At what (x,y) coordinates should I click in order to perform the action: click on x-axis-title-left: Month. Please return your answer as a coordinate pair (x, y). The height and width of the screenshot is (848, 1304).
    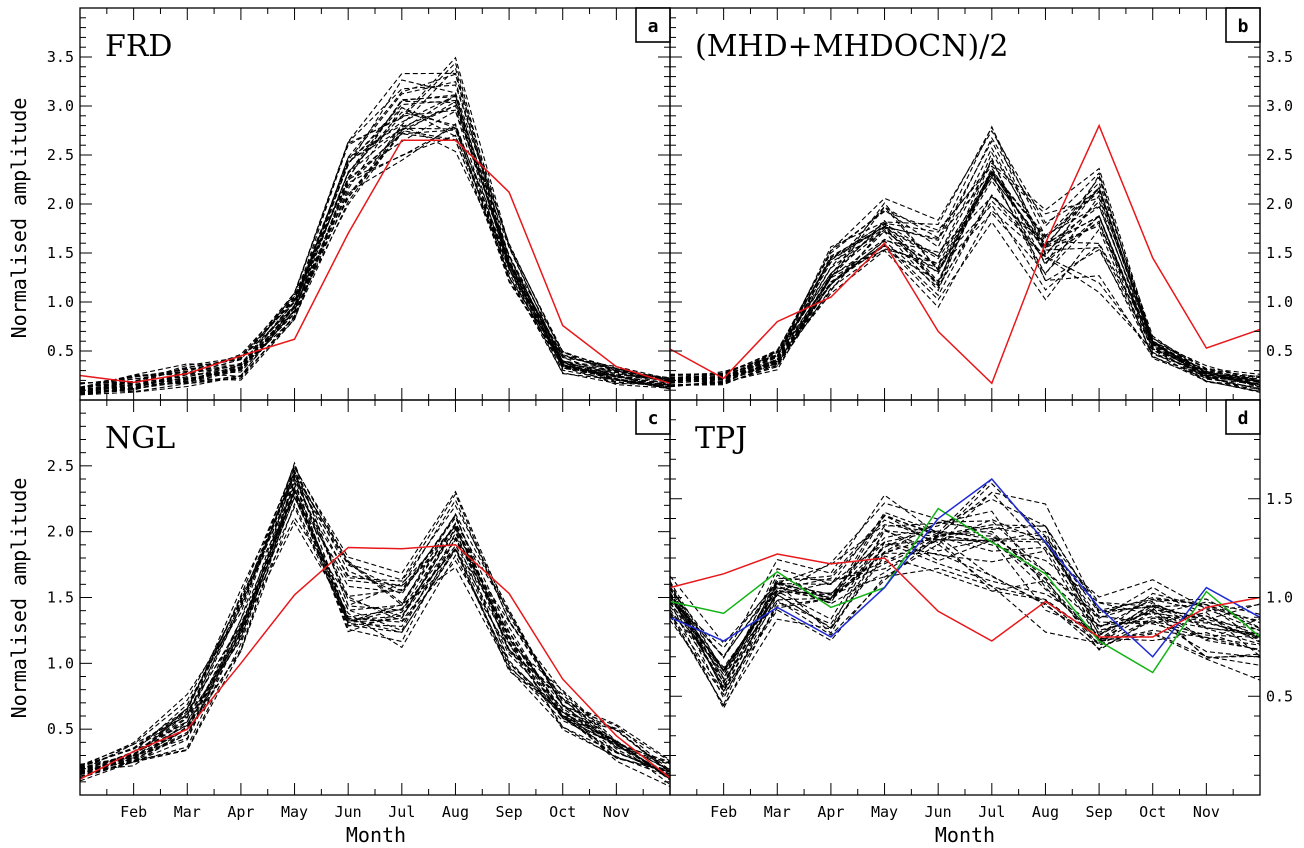
    Looking at the image, I should click on (376, 835).